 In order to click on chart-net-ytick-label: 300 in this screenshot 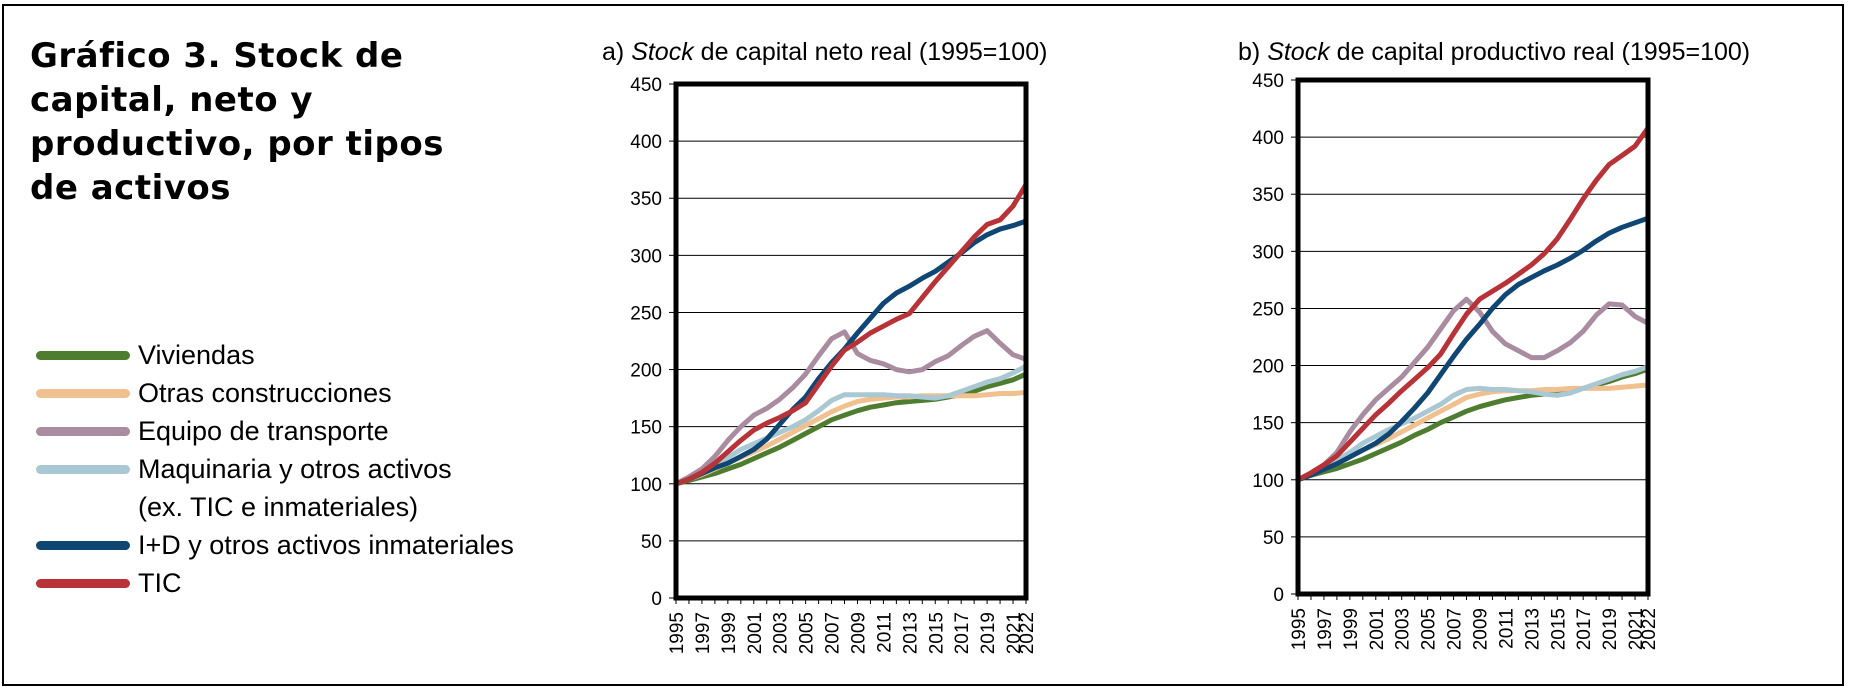, I will do `click(646, 256)`.